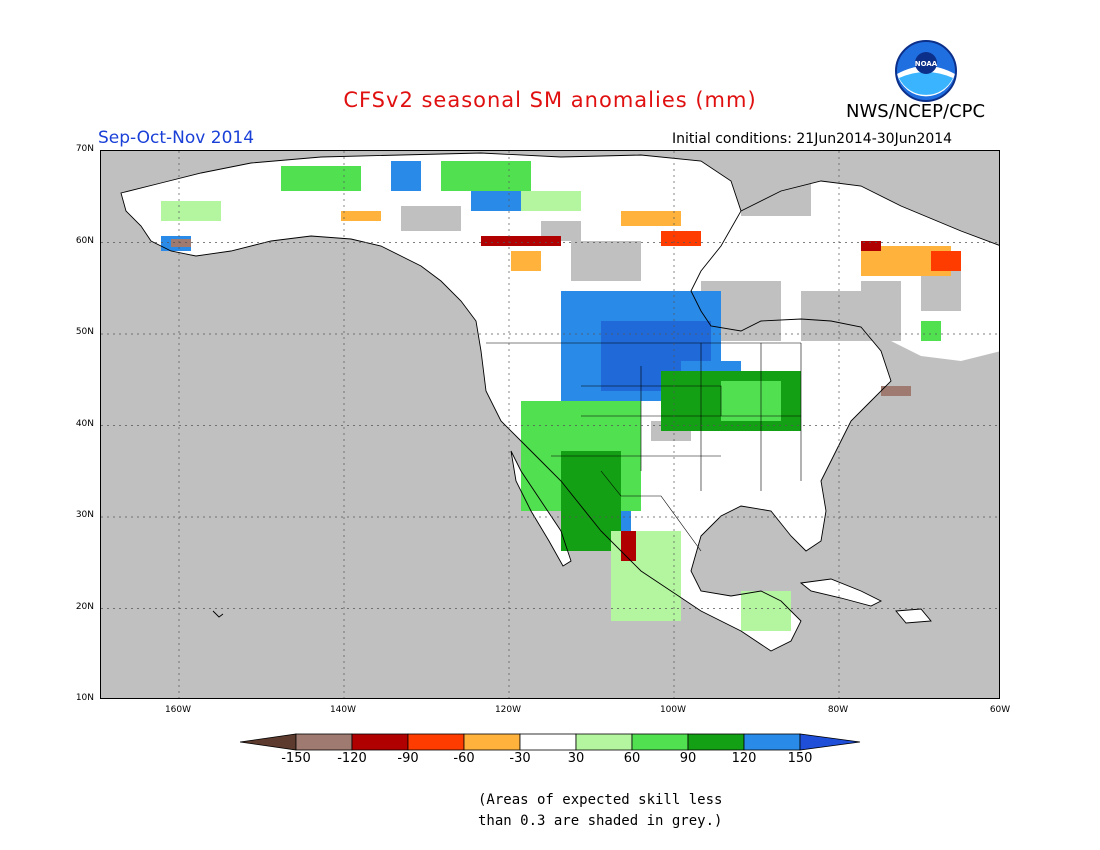  What do you see at coordinates (343, 710) in the screenshot?
I see `lon-label-140w: 140W` at bounding box center [343, 710].